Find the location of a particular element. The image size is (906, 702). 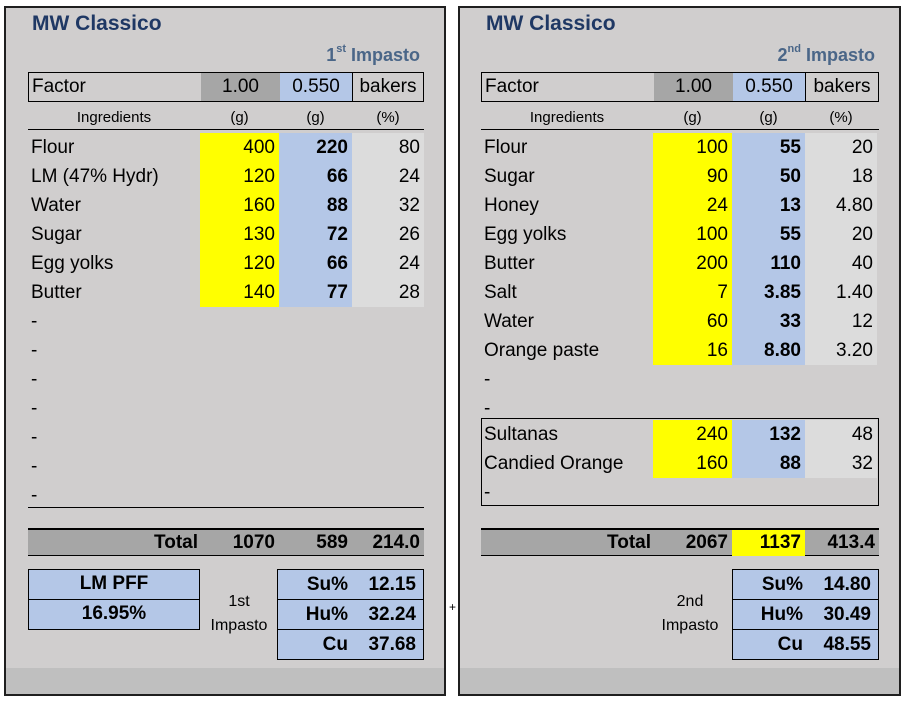

ingredient-percent: 28 is located at coordinates (388, 292).